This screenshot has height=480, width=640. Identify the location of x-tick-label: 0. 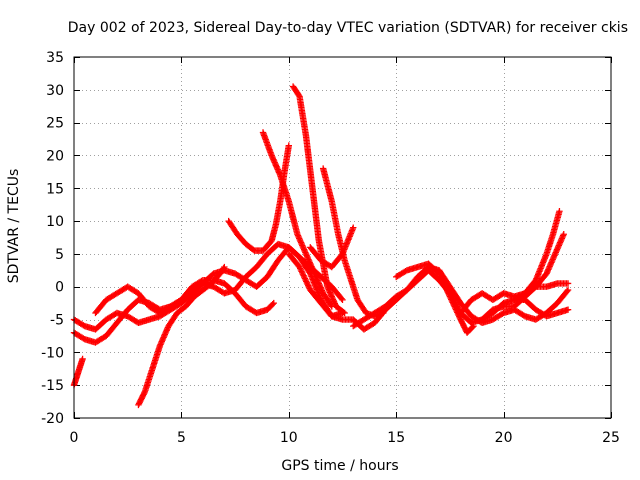
(74, 438).